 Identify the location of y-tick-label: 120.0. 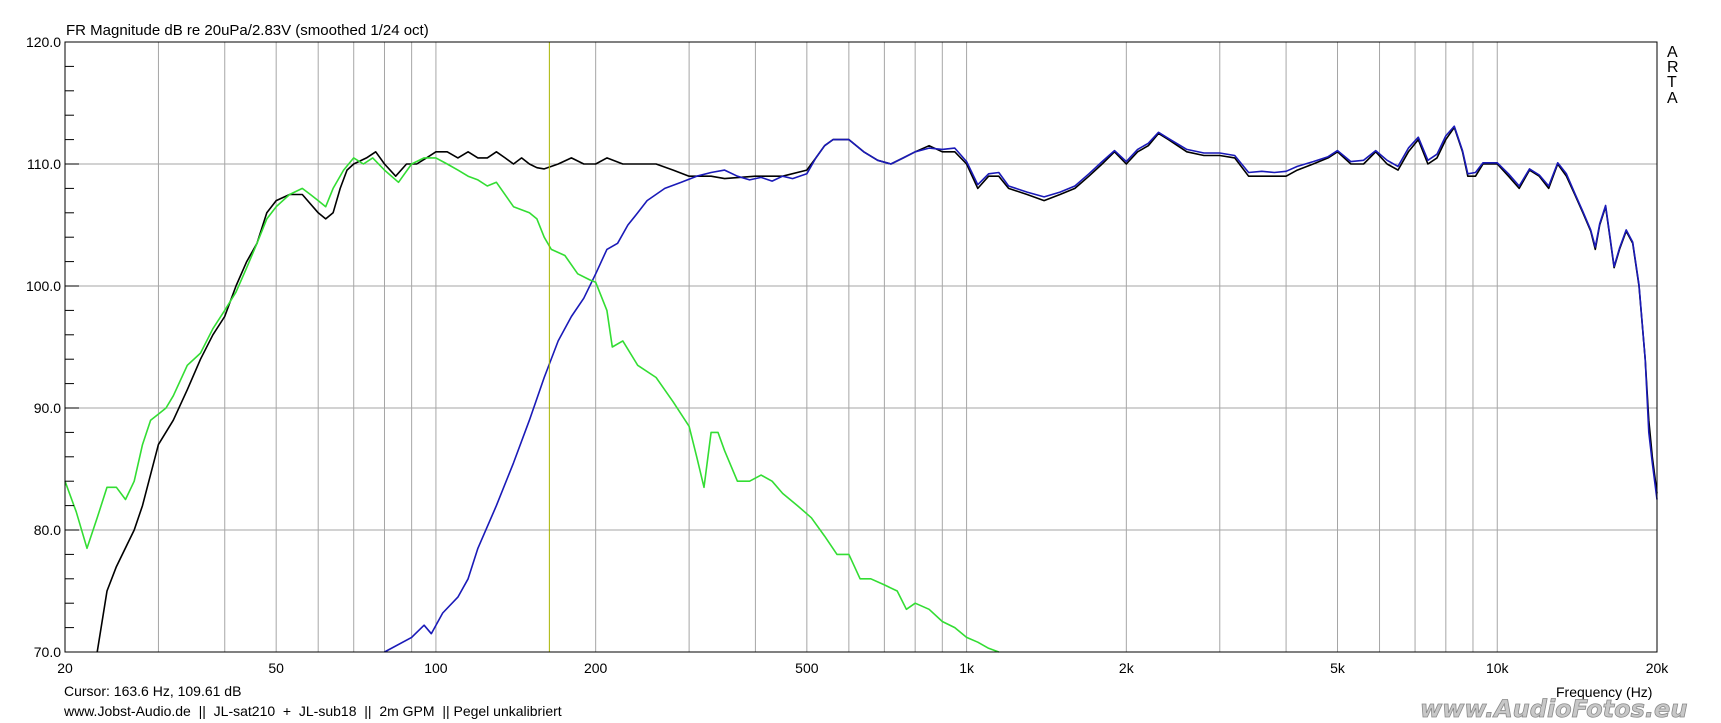
(43, 42).